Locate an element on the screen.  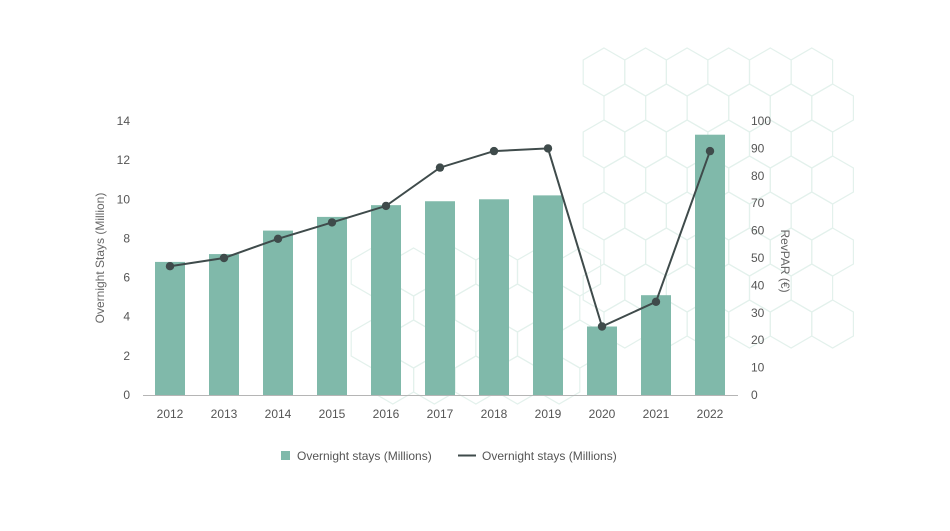
y2-tick-label-40: 40 is located at coordinates (758, 285).